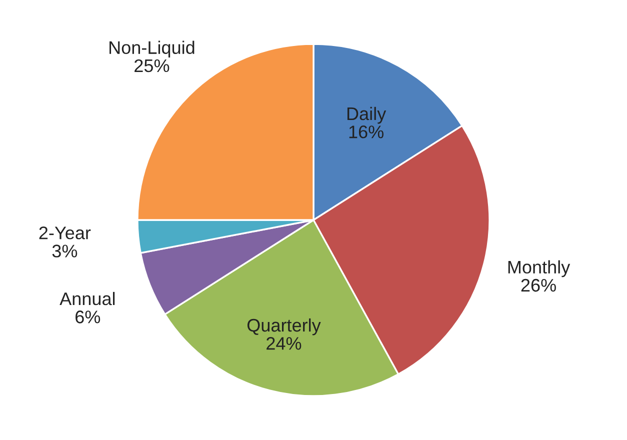 The width and height of the screenshot is (627, 440). I want to click on data-label: 16%, so click(366, 132).